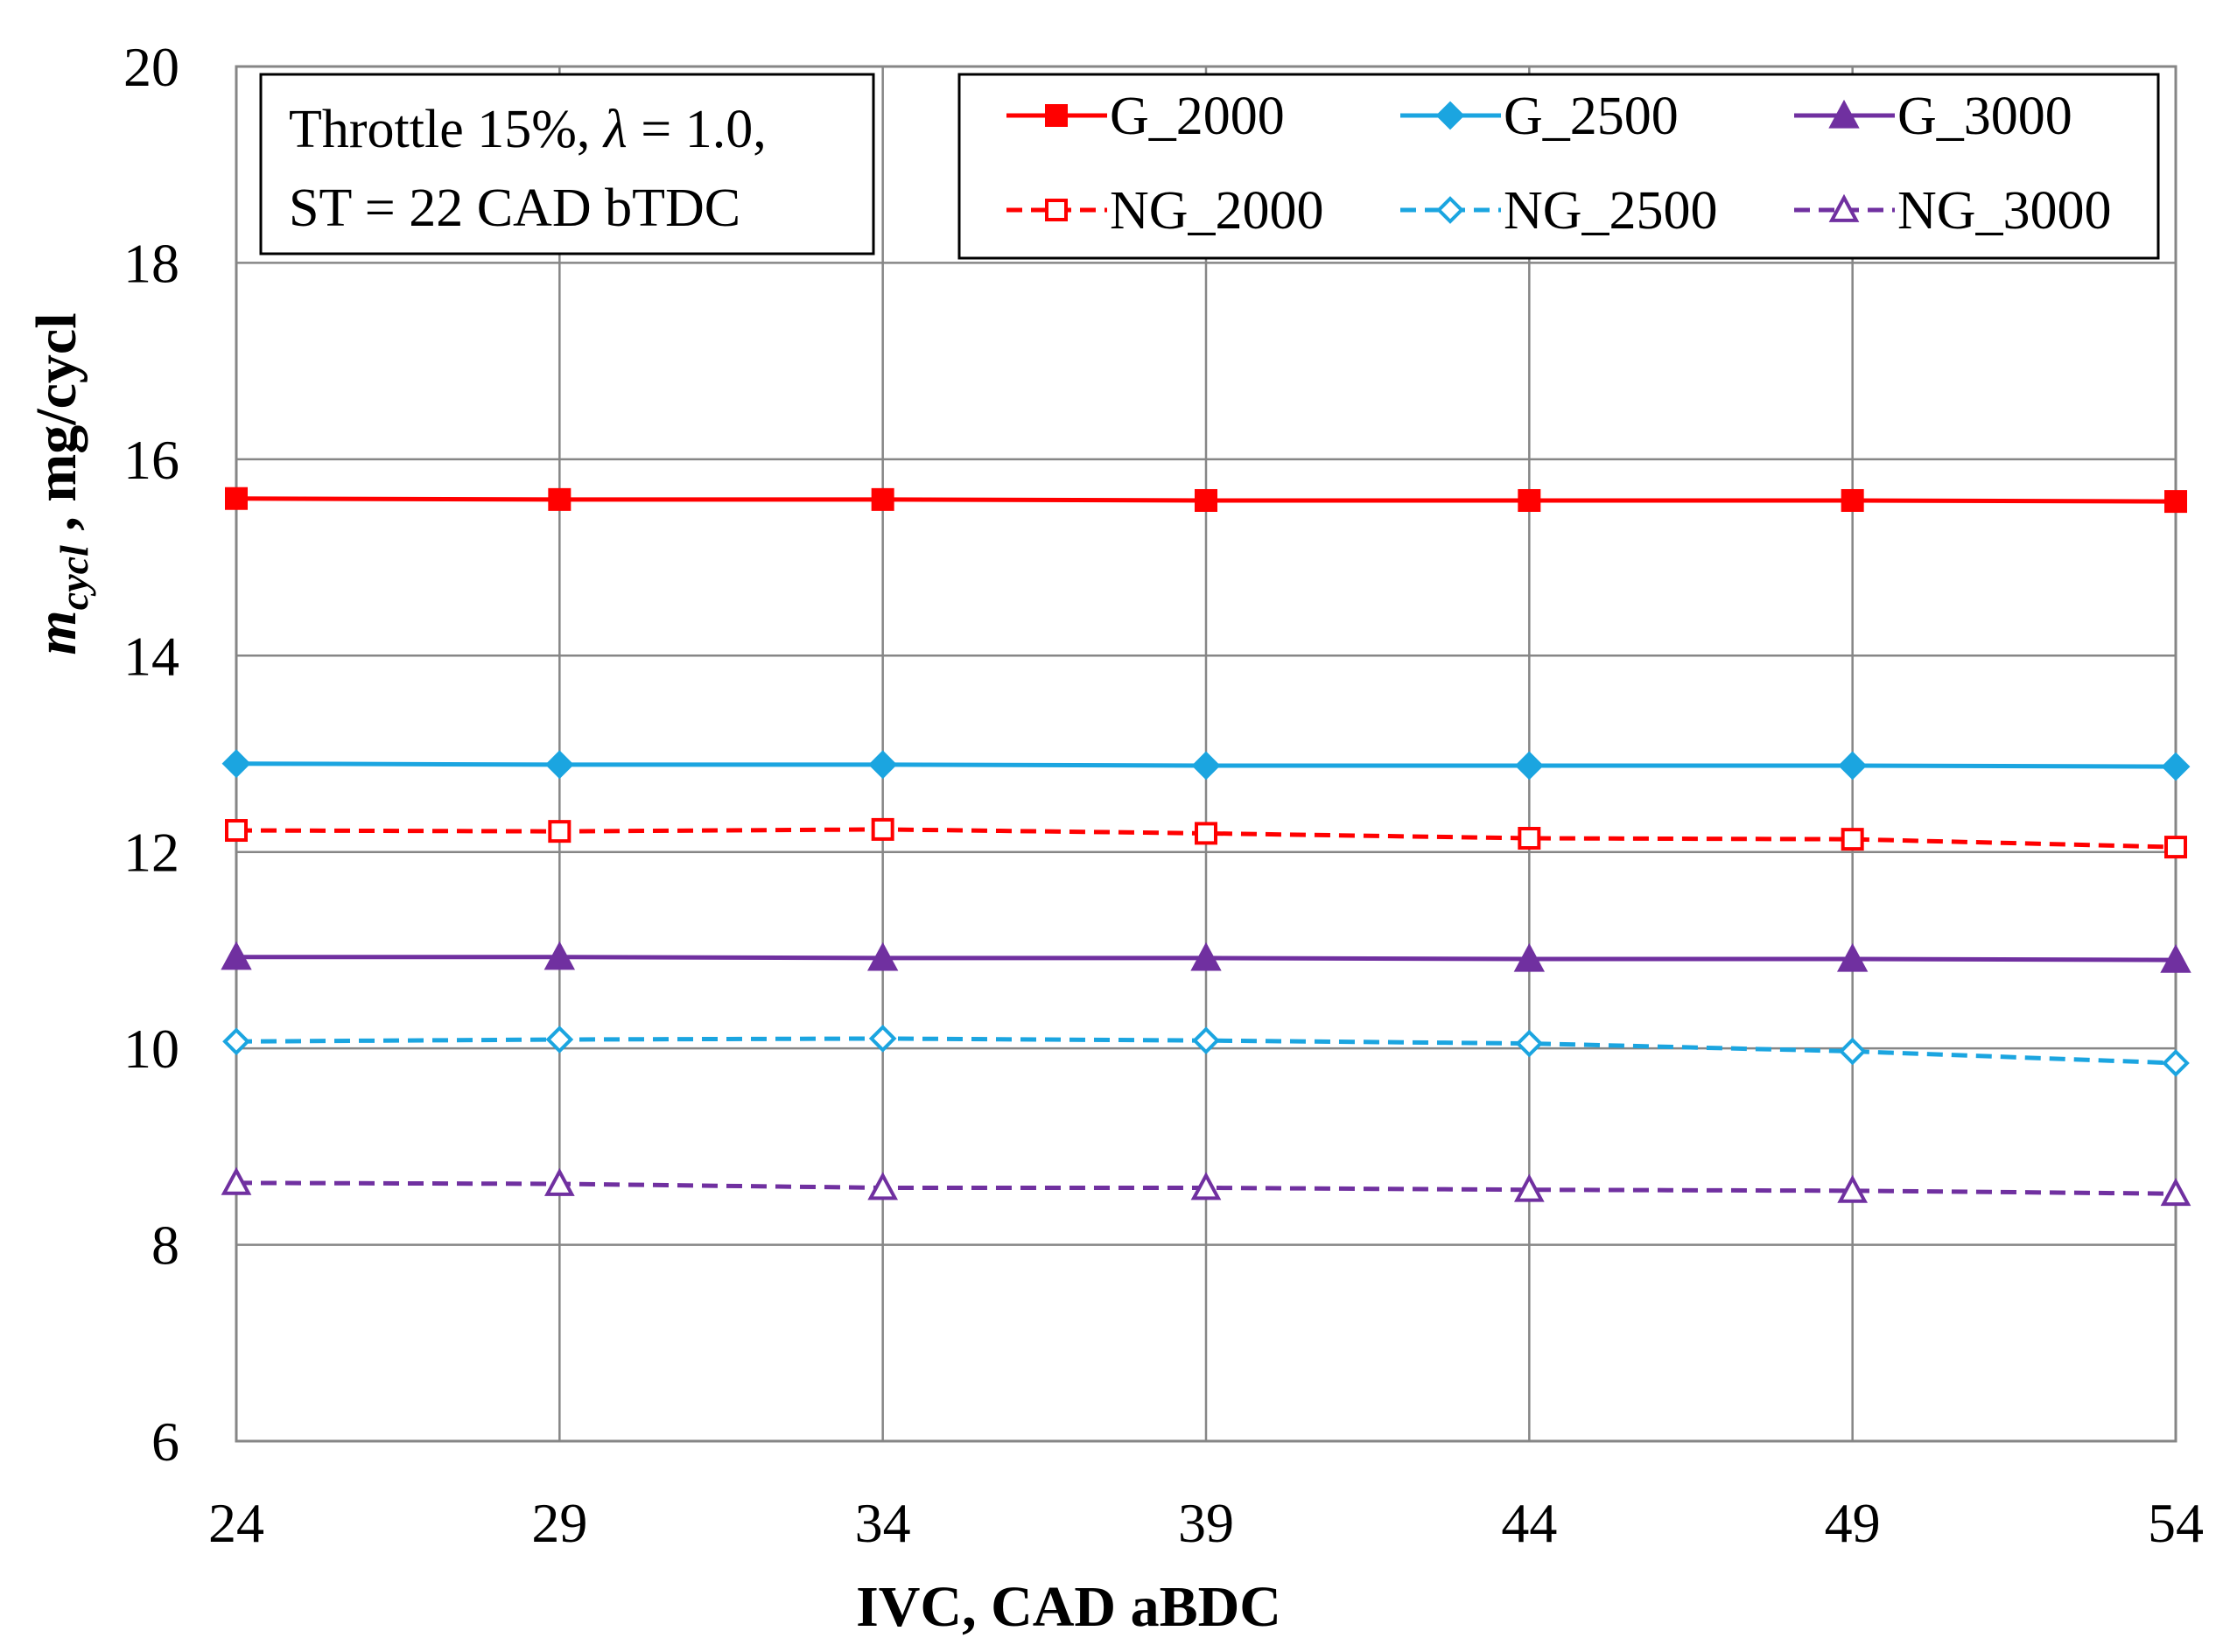  Describe the element at coordinates (697, 129) in the screenshot. I see `annotation-line-1-suffix: = 1.0,` at that location.